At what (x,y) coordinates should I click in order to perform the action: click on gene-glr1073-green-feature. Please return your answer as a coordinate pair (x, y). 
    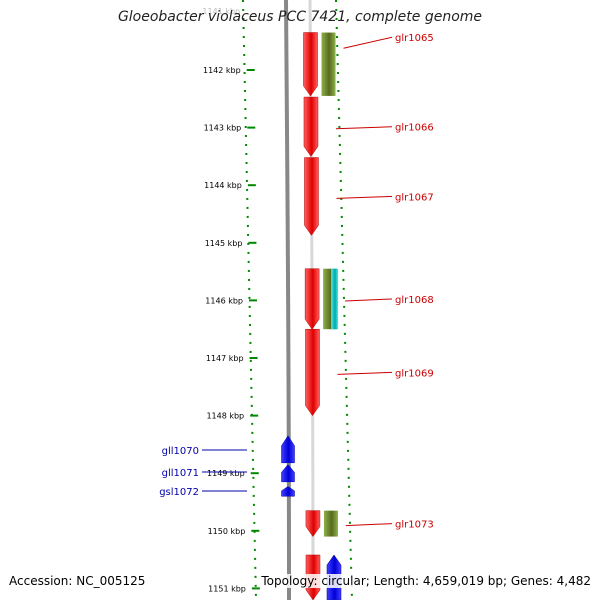
    Looking at the image, I should click on (330, 523).